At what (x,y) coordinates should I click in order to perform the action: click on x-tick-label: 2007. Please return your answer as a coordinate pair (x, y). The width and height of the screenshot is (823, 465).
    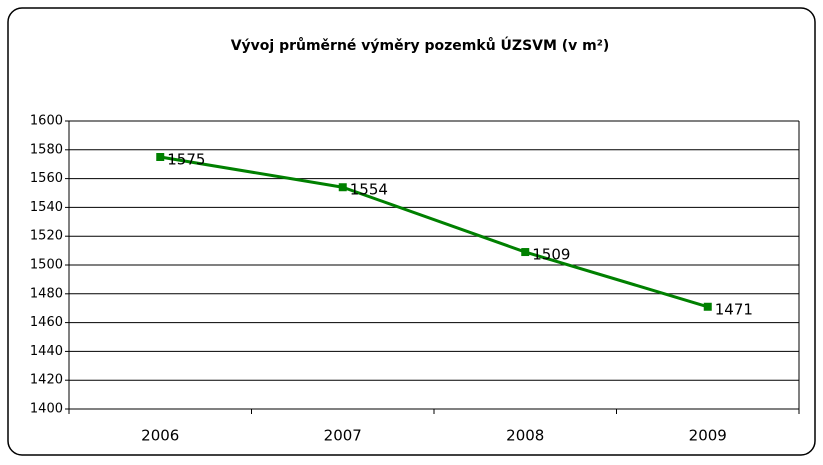
    Looking at the image, I should click on (343, 436).